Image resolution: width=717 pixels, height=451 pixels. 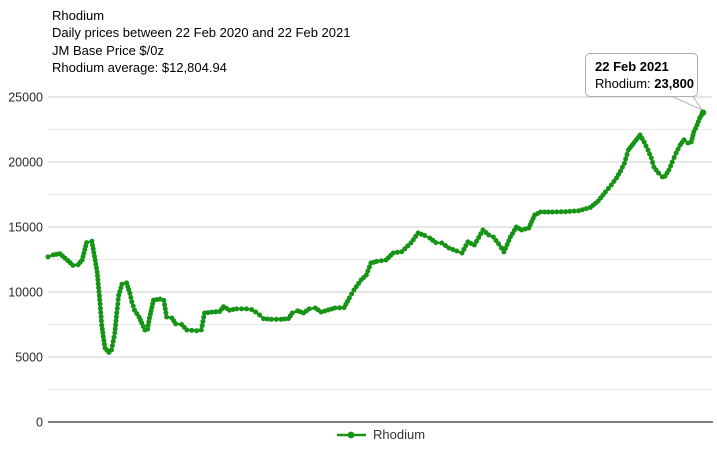 I want to click on last-data-point-marker, so click(x=703, y=112).